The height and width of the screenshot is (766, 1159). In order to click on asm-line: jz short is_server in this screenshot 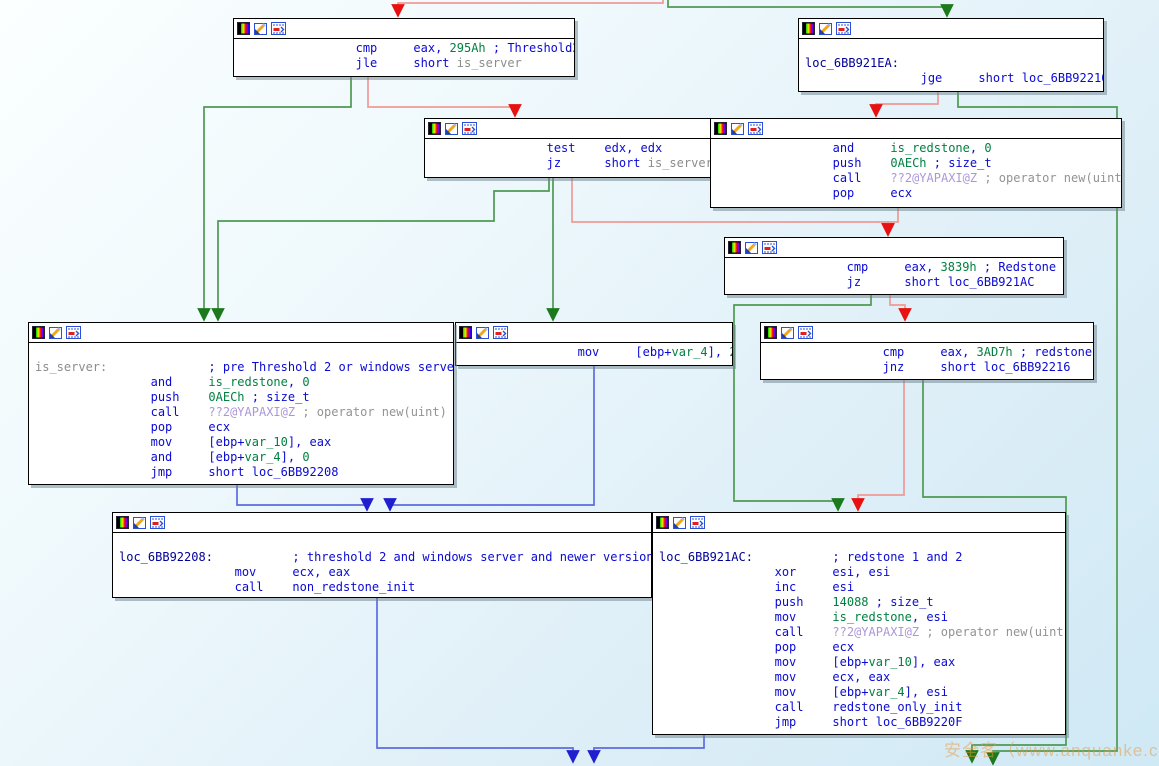, I will do `click(572, 163)`.